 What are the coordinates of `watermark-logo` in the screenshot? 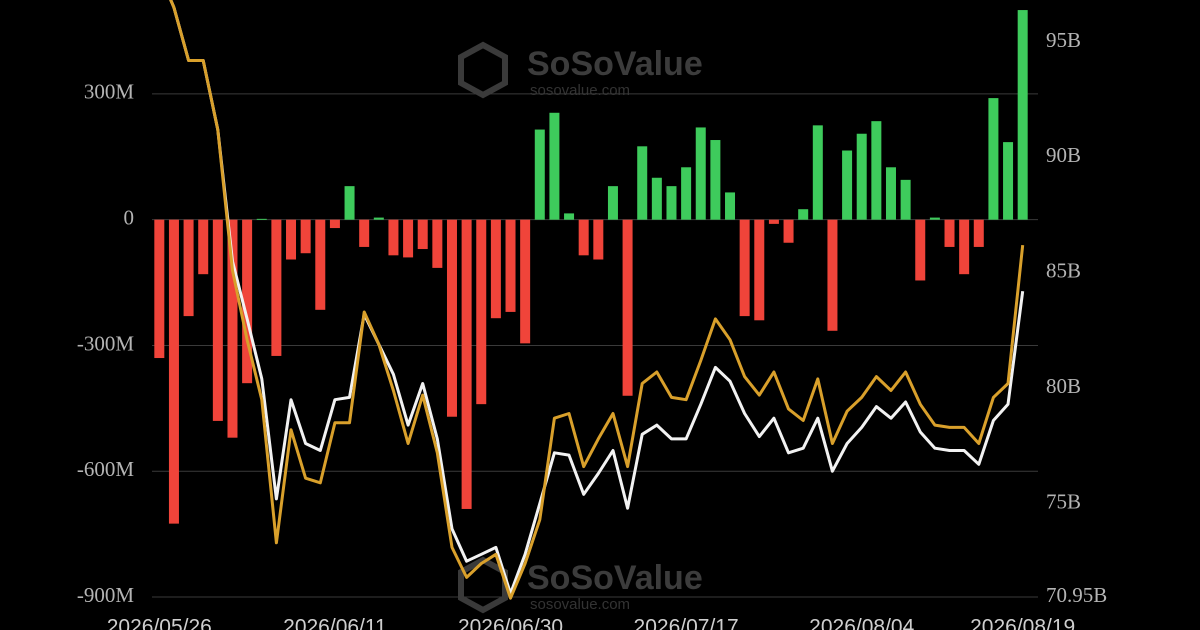 It's located at (483, 70).